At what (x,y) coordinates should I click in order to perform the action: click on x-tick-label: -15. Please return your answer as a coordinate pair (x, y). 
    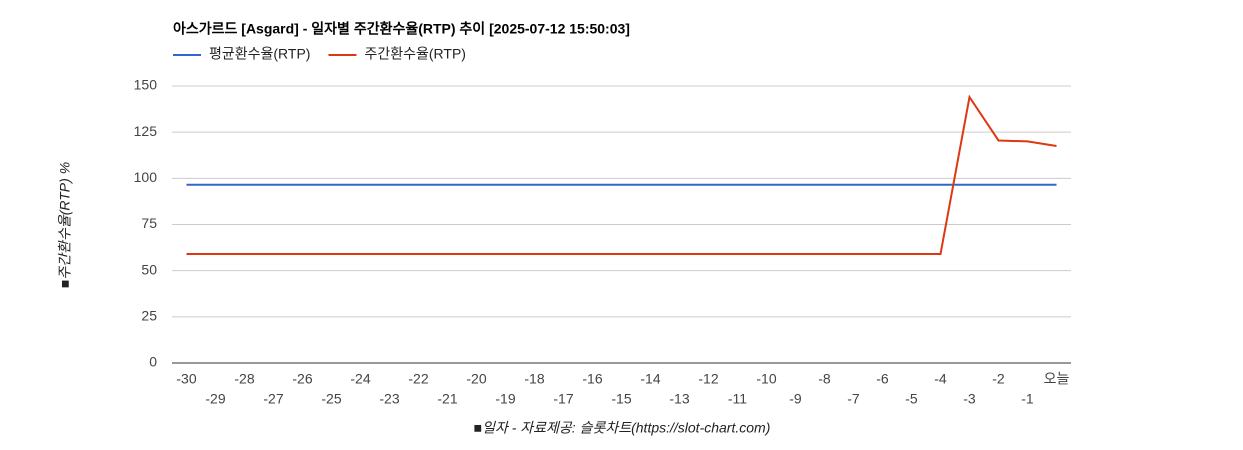
    Looking at the image, I should click on (621, 399).